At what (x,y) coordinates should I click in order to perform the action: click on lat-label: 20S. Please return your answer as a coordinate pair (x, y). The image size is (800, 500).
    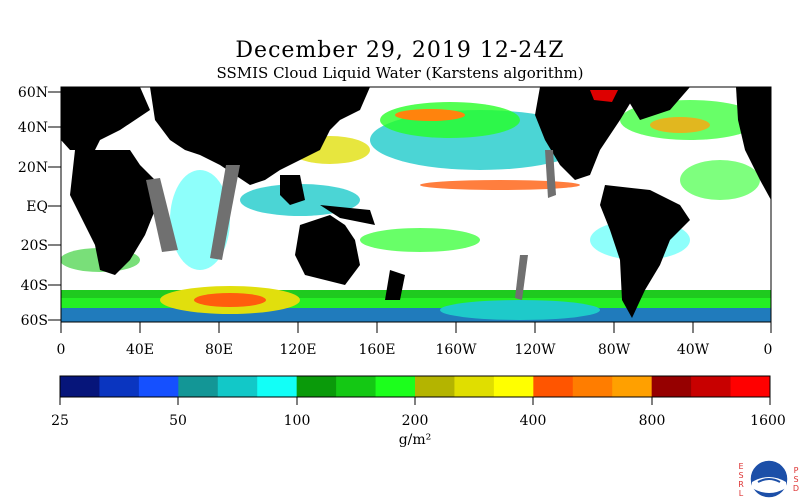
    Looking at the image, I should click on (34, 246).